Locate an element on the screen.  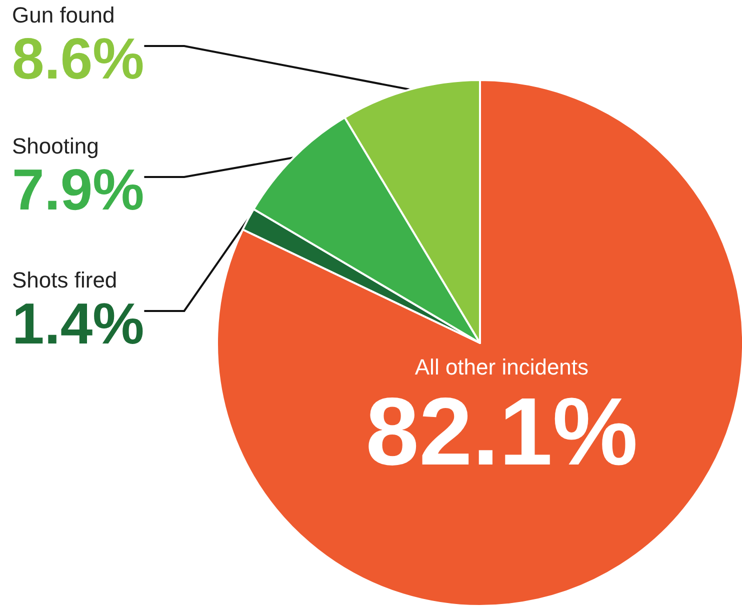
slice-label: All other incidents is located at coordinates (501, 367).